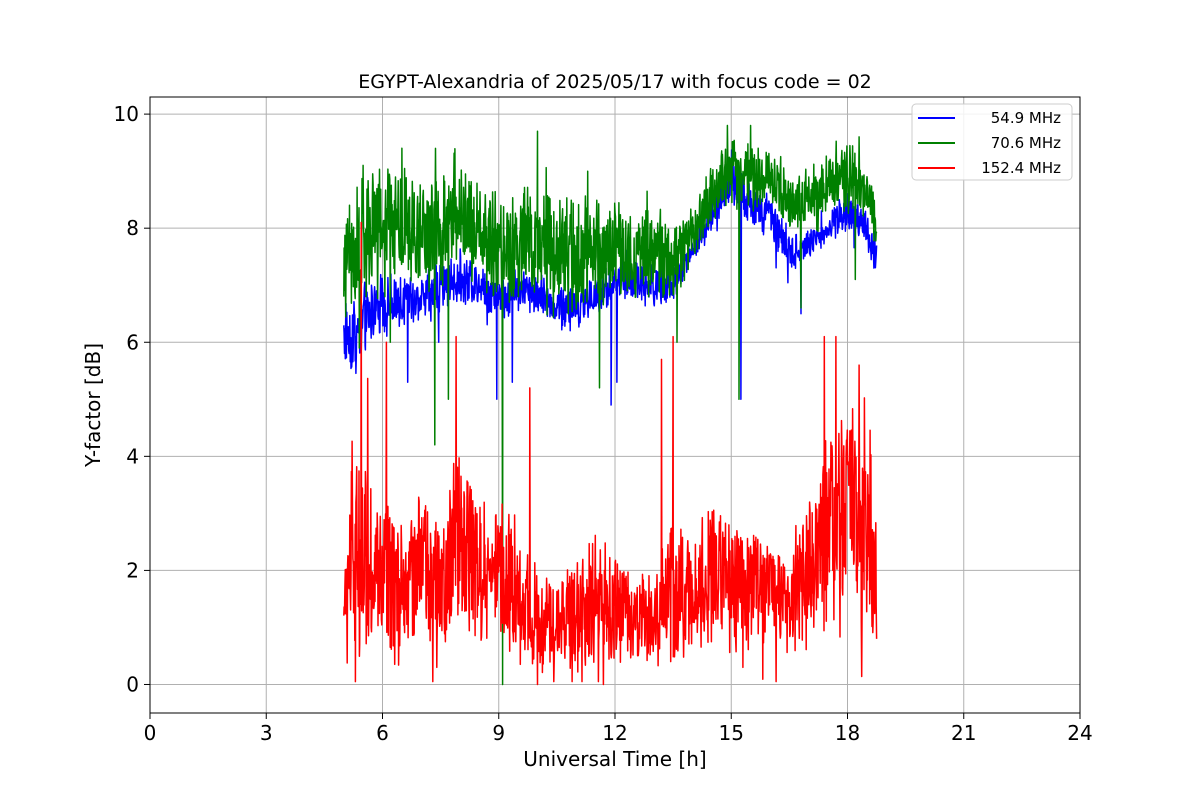 This screenshot has height=800, width=1200. What do you see at coordinates (1026, 118) in the screenshot?
I see `legend-label: 54.9 MHz` at bounding box center [1026, 118].